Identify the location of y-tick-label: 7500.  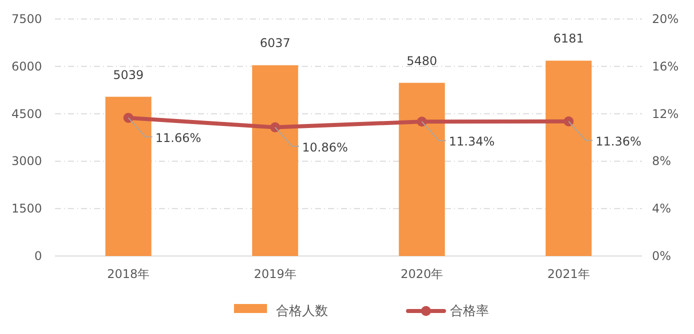
(26, 19).